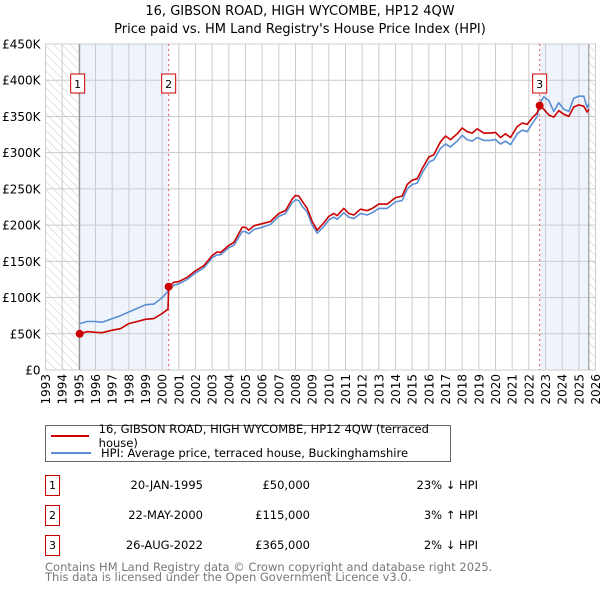 This screenshot has height=590, width=600. I want to click on x-tick-label: 2024, so click(563, 389).